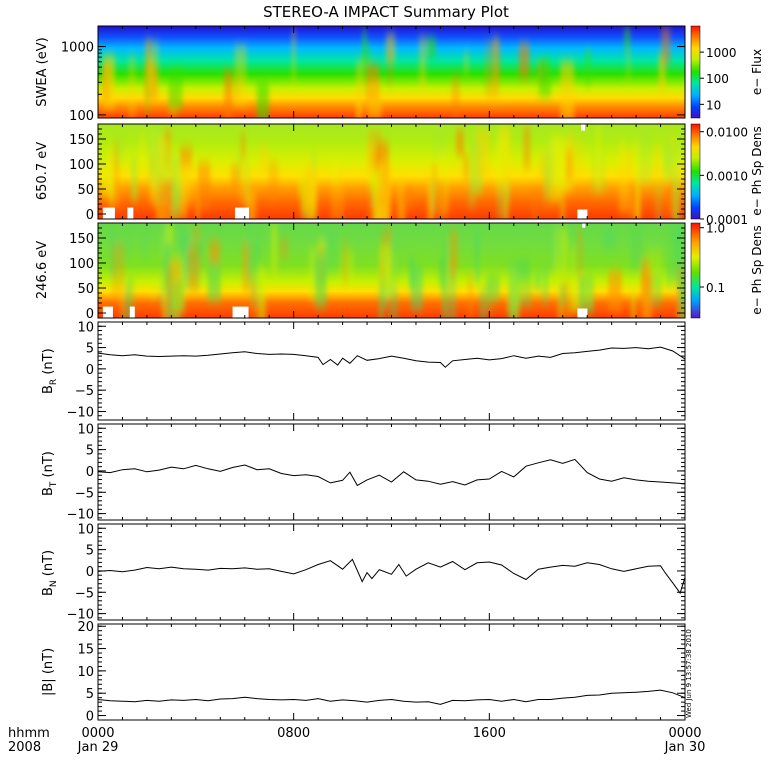 Image resolution: width=780 pixels, height=780 pixels. What do you see at coordinates (24, 747) in the screenshot?
I see `time-axis-year: 2008` at bounding box center [24, 747].